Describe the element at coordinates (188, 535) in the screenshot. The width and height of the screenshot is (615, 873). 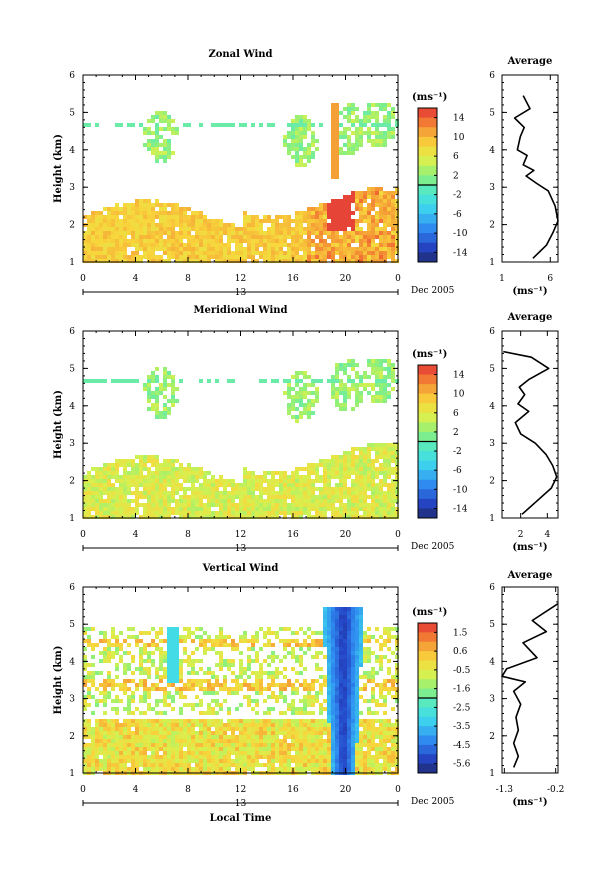
I see `x-tick-label: 8` at that location.